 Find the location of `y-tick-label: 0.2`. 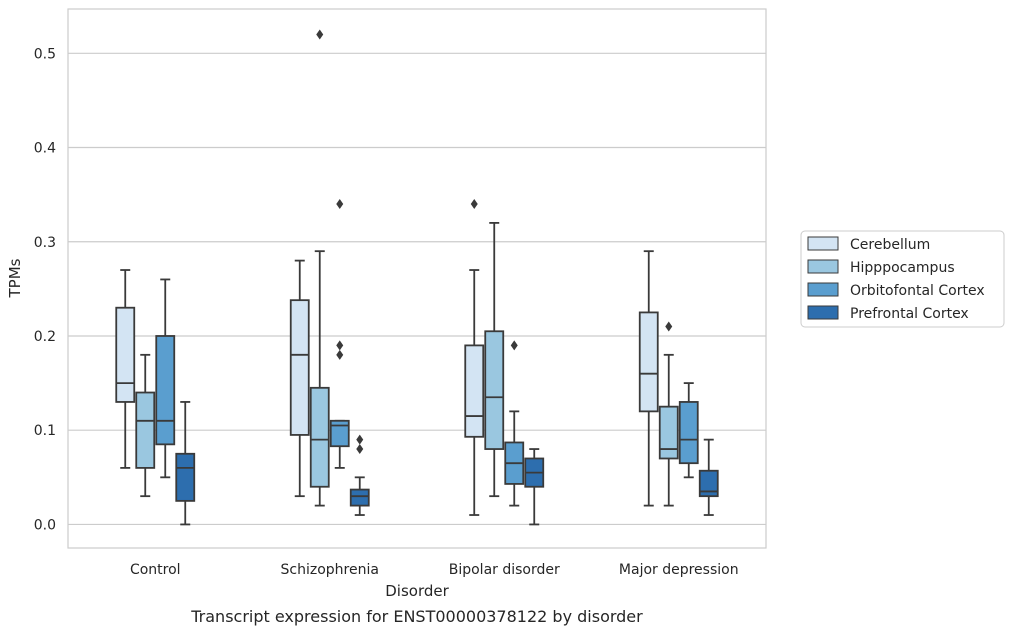

y-tick-label: 0.2 is located at coordinates (45, 337).